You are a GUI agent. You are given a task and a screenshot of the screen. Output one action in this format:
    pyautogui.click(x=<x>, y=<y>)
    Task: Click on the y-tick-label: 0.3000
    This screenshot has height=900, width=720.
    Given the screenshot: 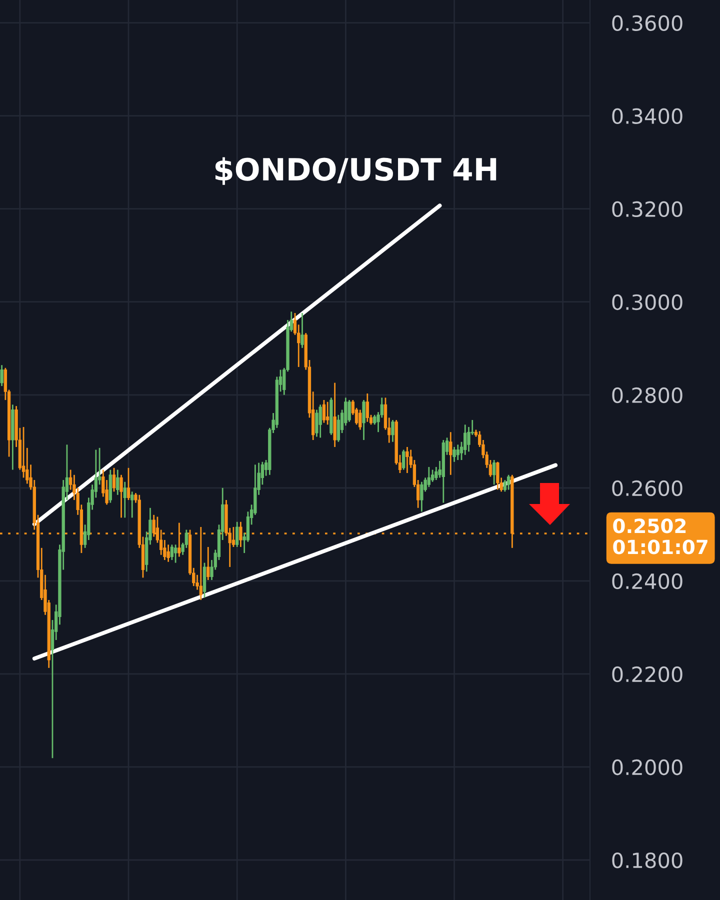 What is the action you would take?
    pyautogui.click(x=647, y=302)
    